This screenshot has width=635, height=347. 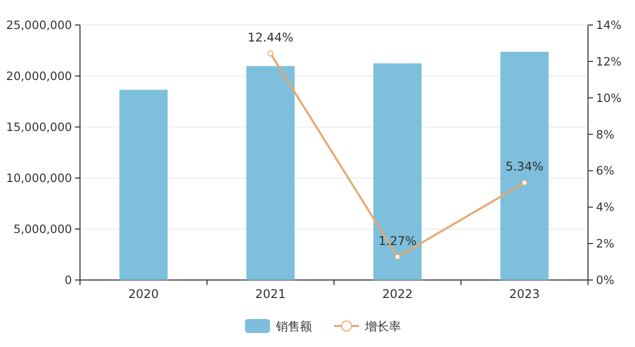 I want to click on y-tick-label: 5,000,000, so click(x=42, y=229).